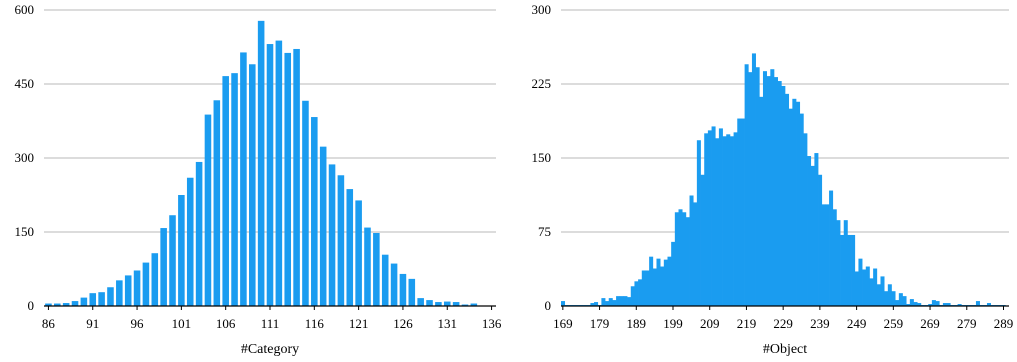  I want to click on x-tick-label: 111, so click(270, 323).